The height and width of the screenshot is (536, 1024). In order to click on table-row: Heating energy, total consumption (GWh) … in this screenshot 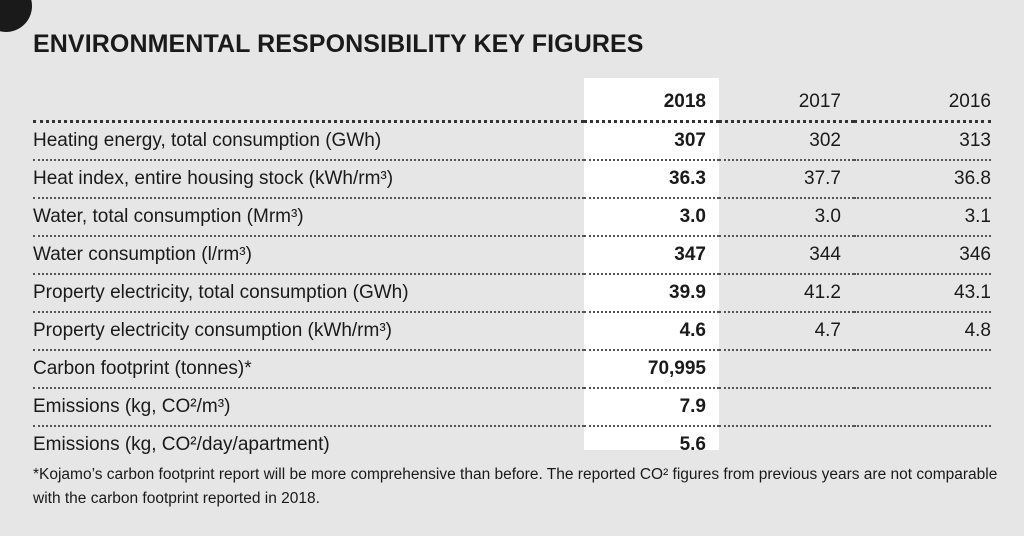, I will do `click(512, 141)`.